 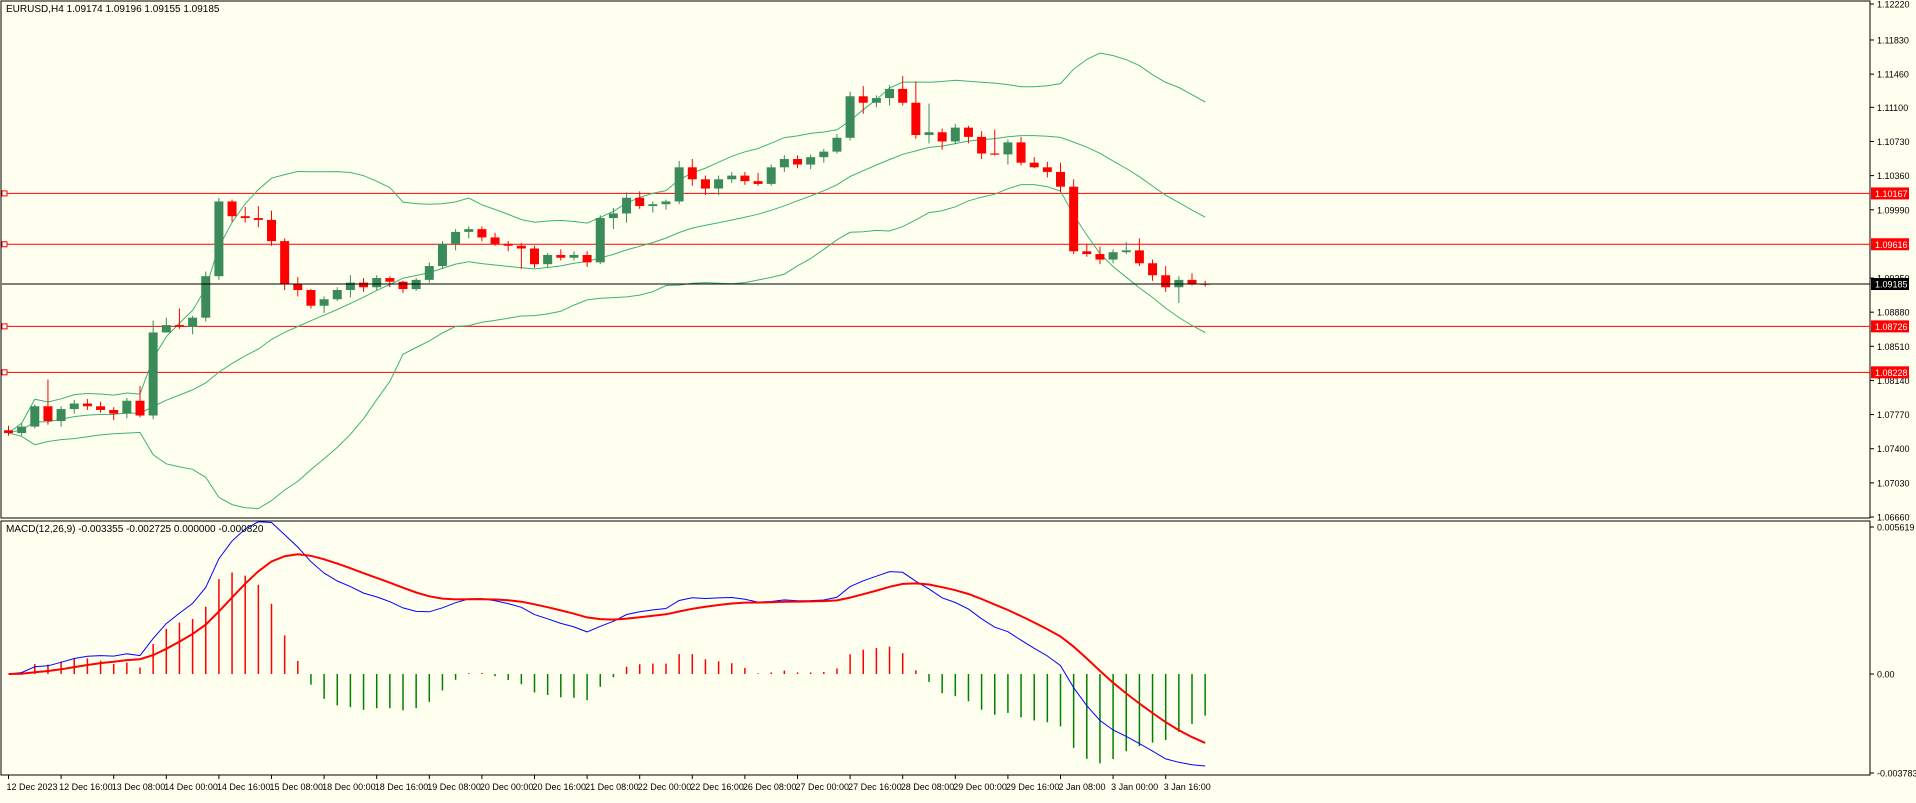 I want to click on y-tick-label: 1.11100, so click(x=1892, y=108).